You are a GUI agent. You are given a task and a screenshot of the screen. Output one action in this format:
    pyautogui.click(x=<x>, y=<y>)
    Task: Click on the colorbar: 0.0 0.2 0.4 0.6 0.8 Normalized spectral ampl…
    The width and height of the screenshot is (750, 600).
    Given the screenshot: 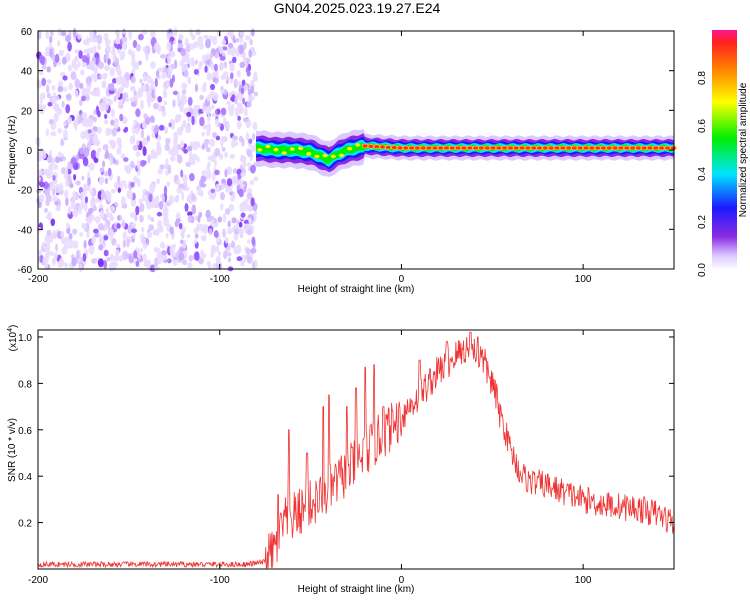 What is the action you would take?
    pyautogui.click(x=723, y=153)
    